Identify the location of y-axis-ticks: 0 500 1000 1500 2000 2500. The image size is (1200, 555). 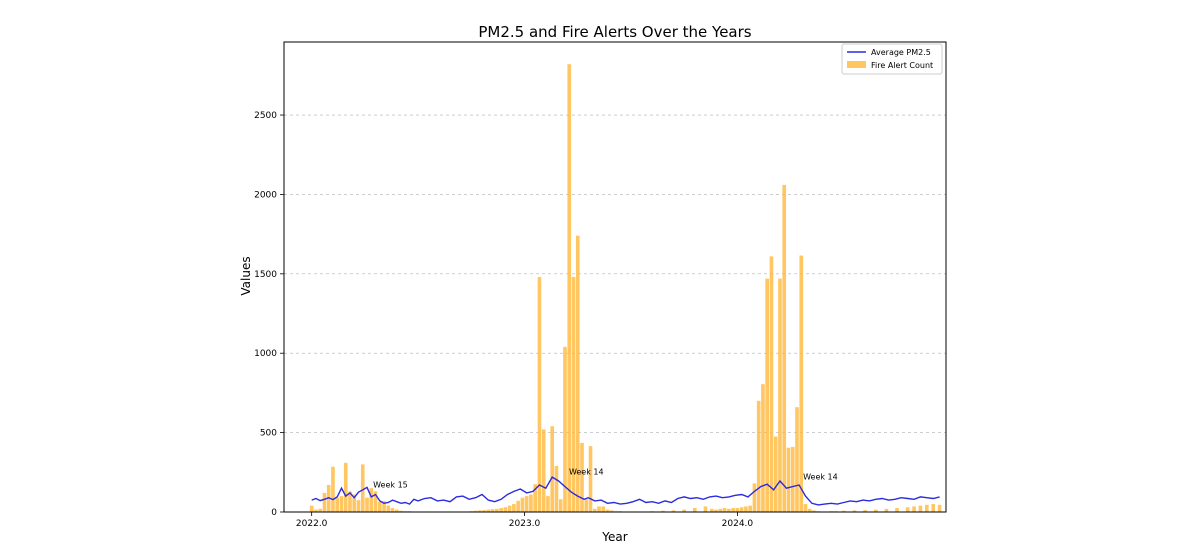
(269, 314).